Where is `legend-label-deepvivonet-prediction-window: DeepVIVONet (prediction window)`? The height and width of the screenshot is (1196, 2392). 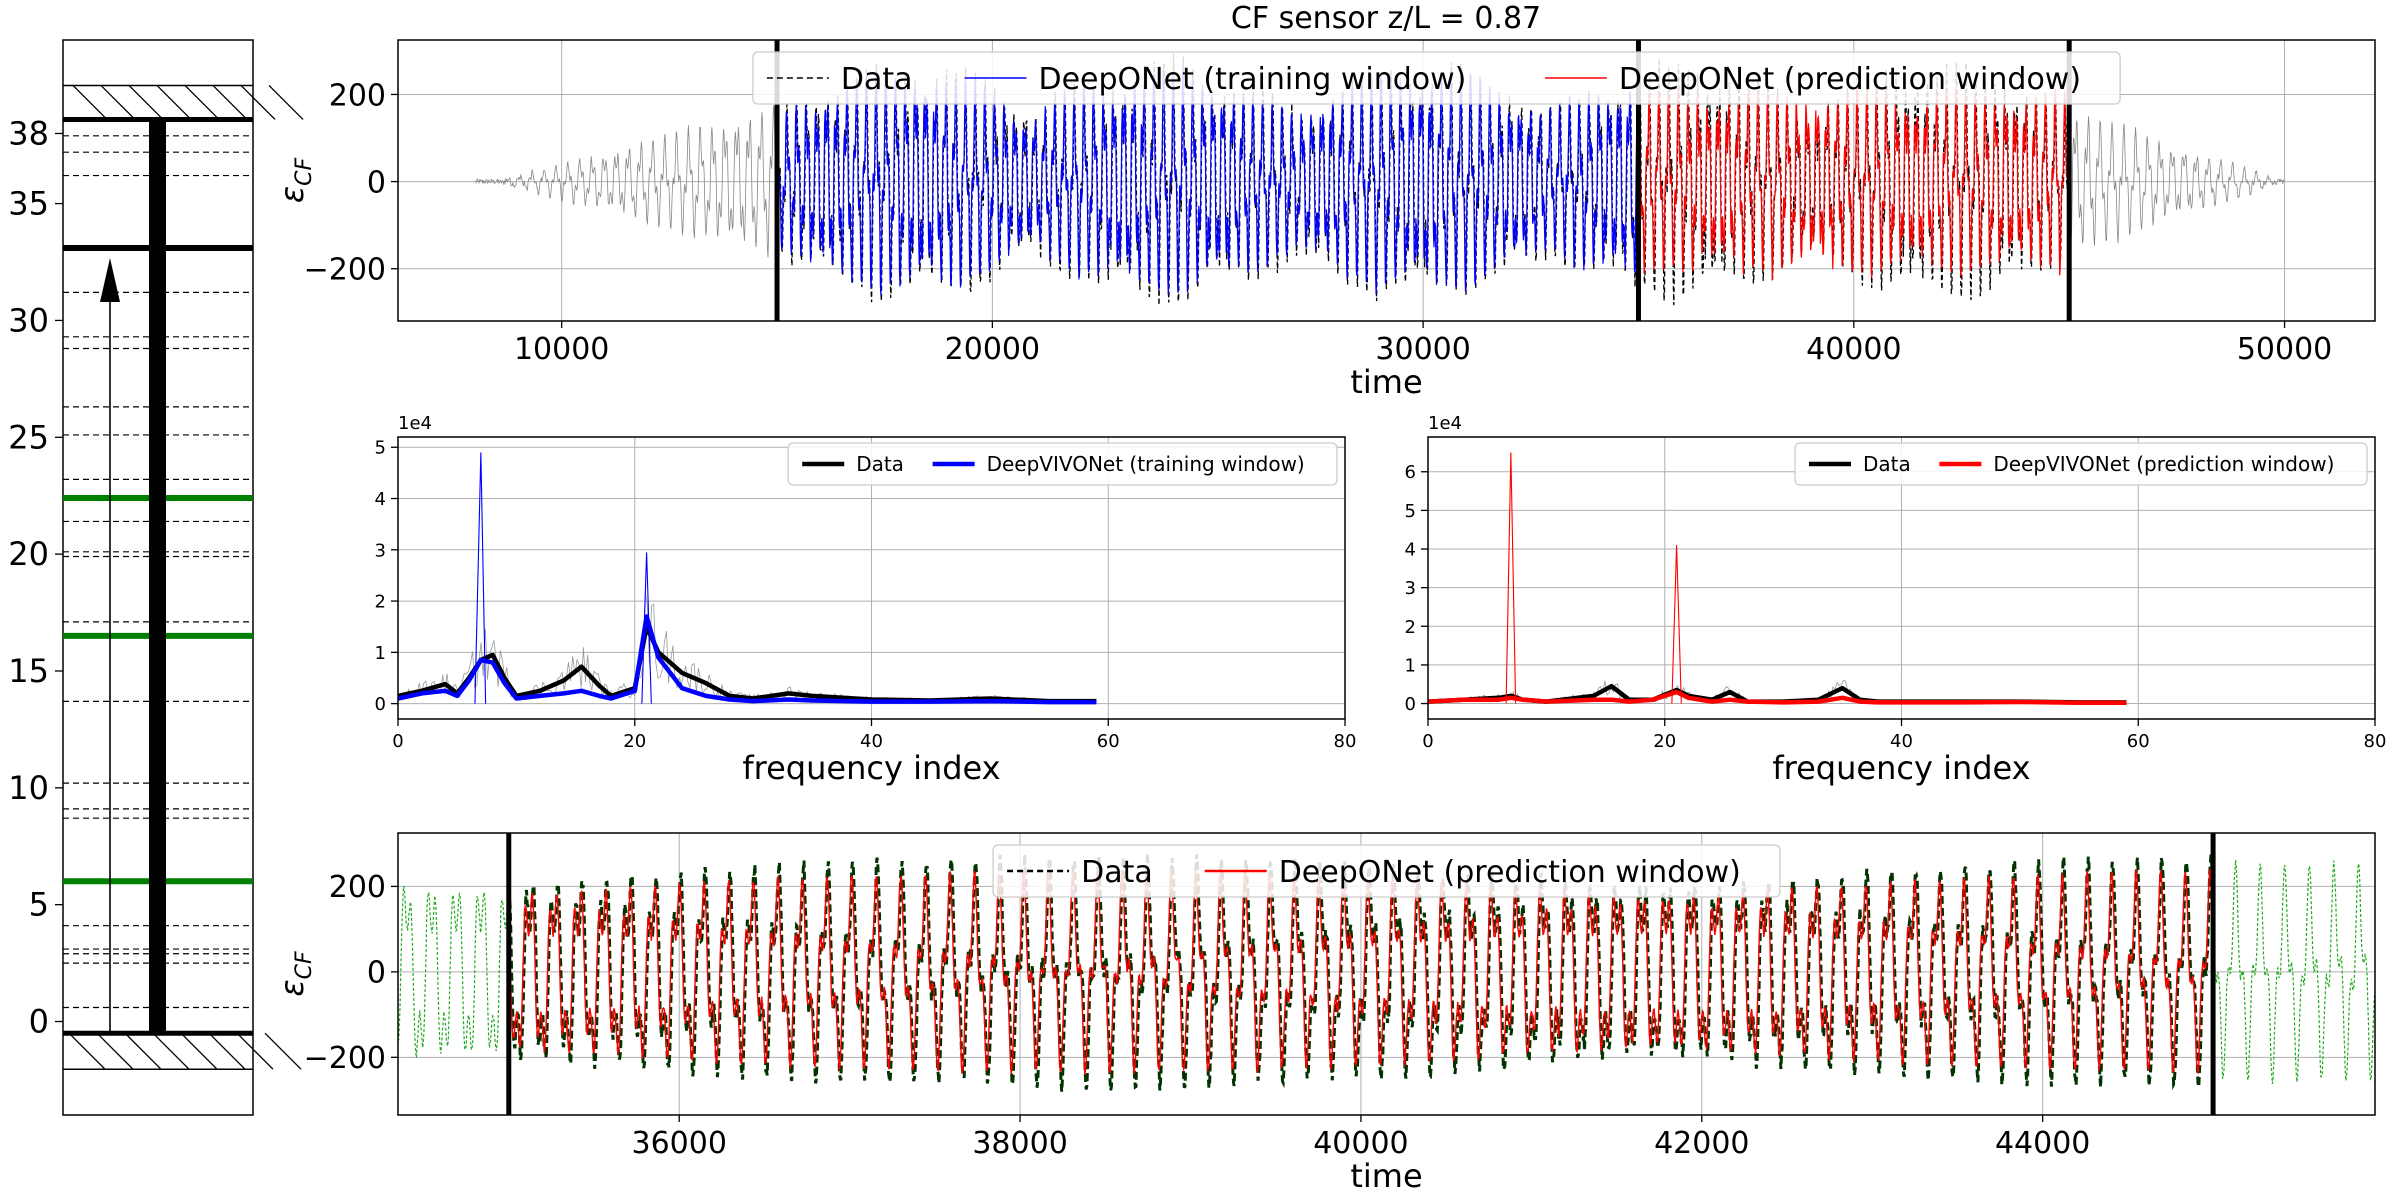
legend-label-deepvivonet-prediction-window: DeepVIVONet (prediction window) is located at coordinates (2163, 464).